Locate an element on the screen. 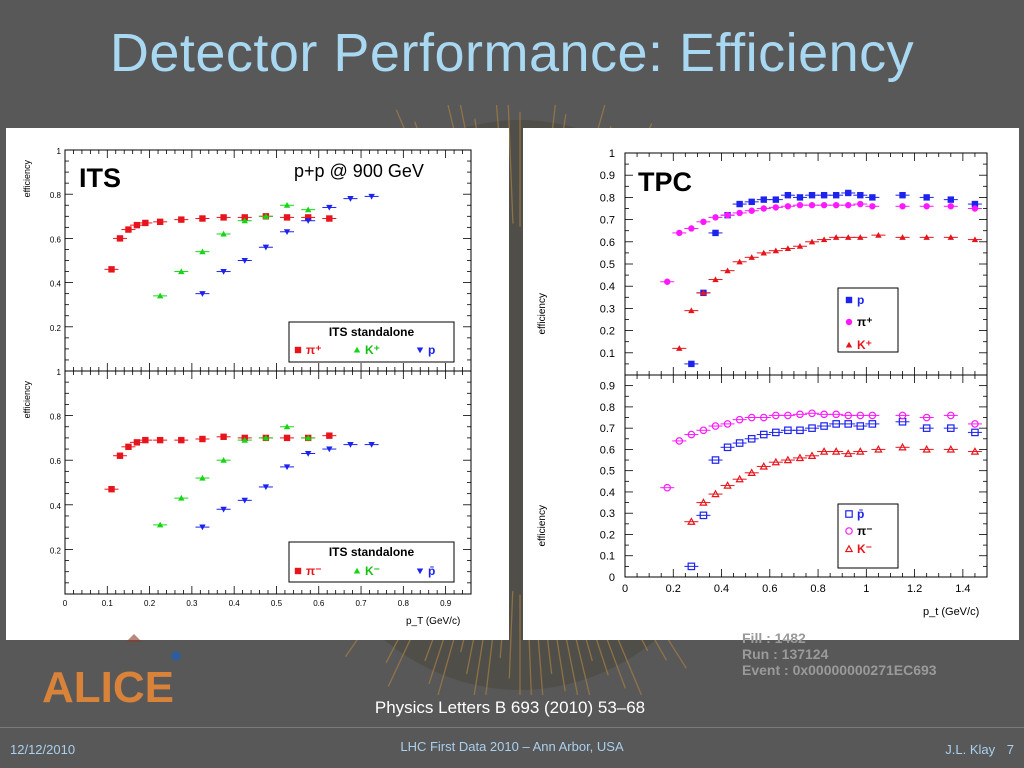  footer-author: J.L. Klay is located at coordinates (970, 749).